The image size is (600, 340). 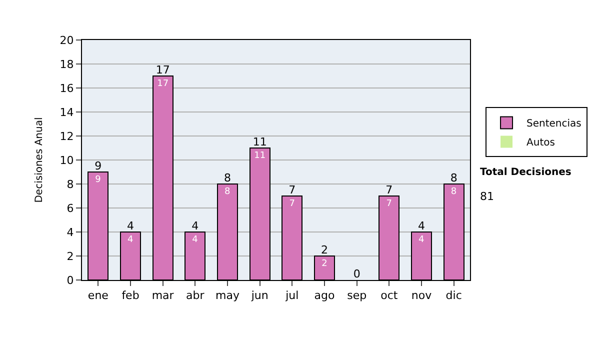 I want to click on x-tick-label: abr, so click(x=195, y=295).